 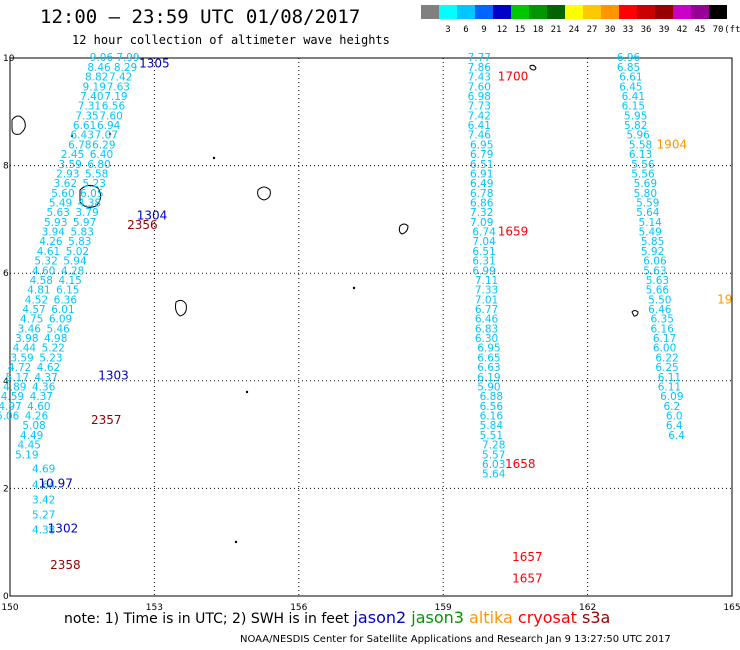 What do you see at coordinates (630, 87) in the screenshot?
I see `wave-height-label: 6.45` at bounding box center [630, 87].